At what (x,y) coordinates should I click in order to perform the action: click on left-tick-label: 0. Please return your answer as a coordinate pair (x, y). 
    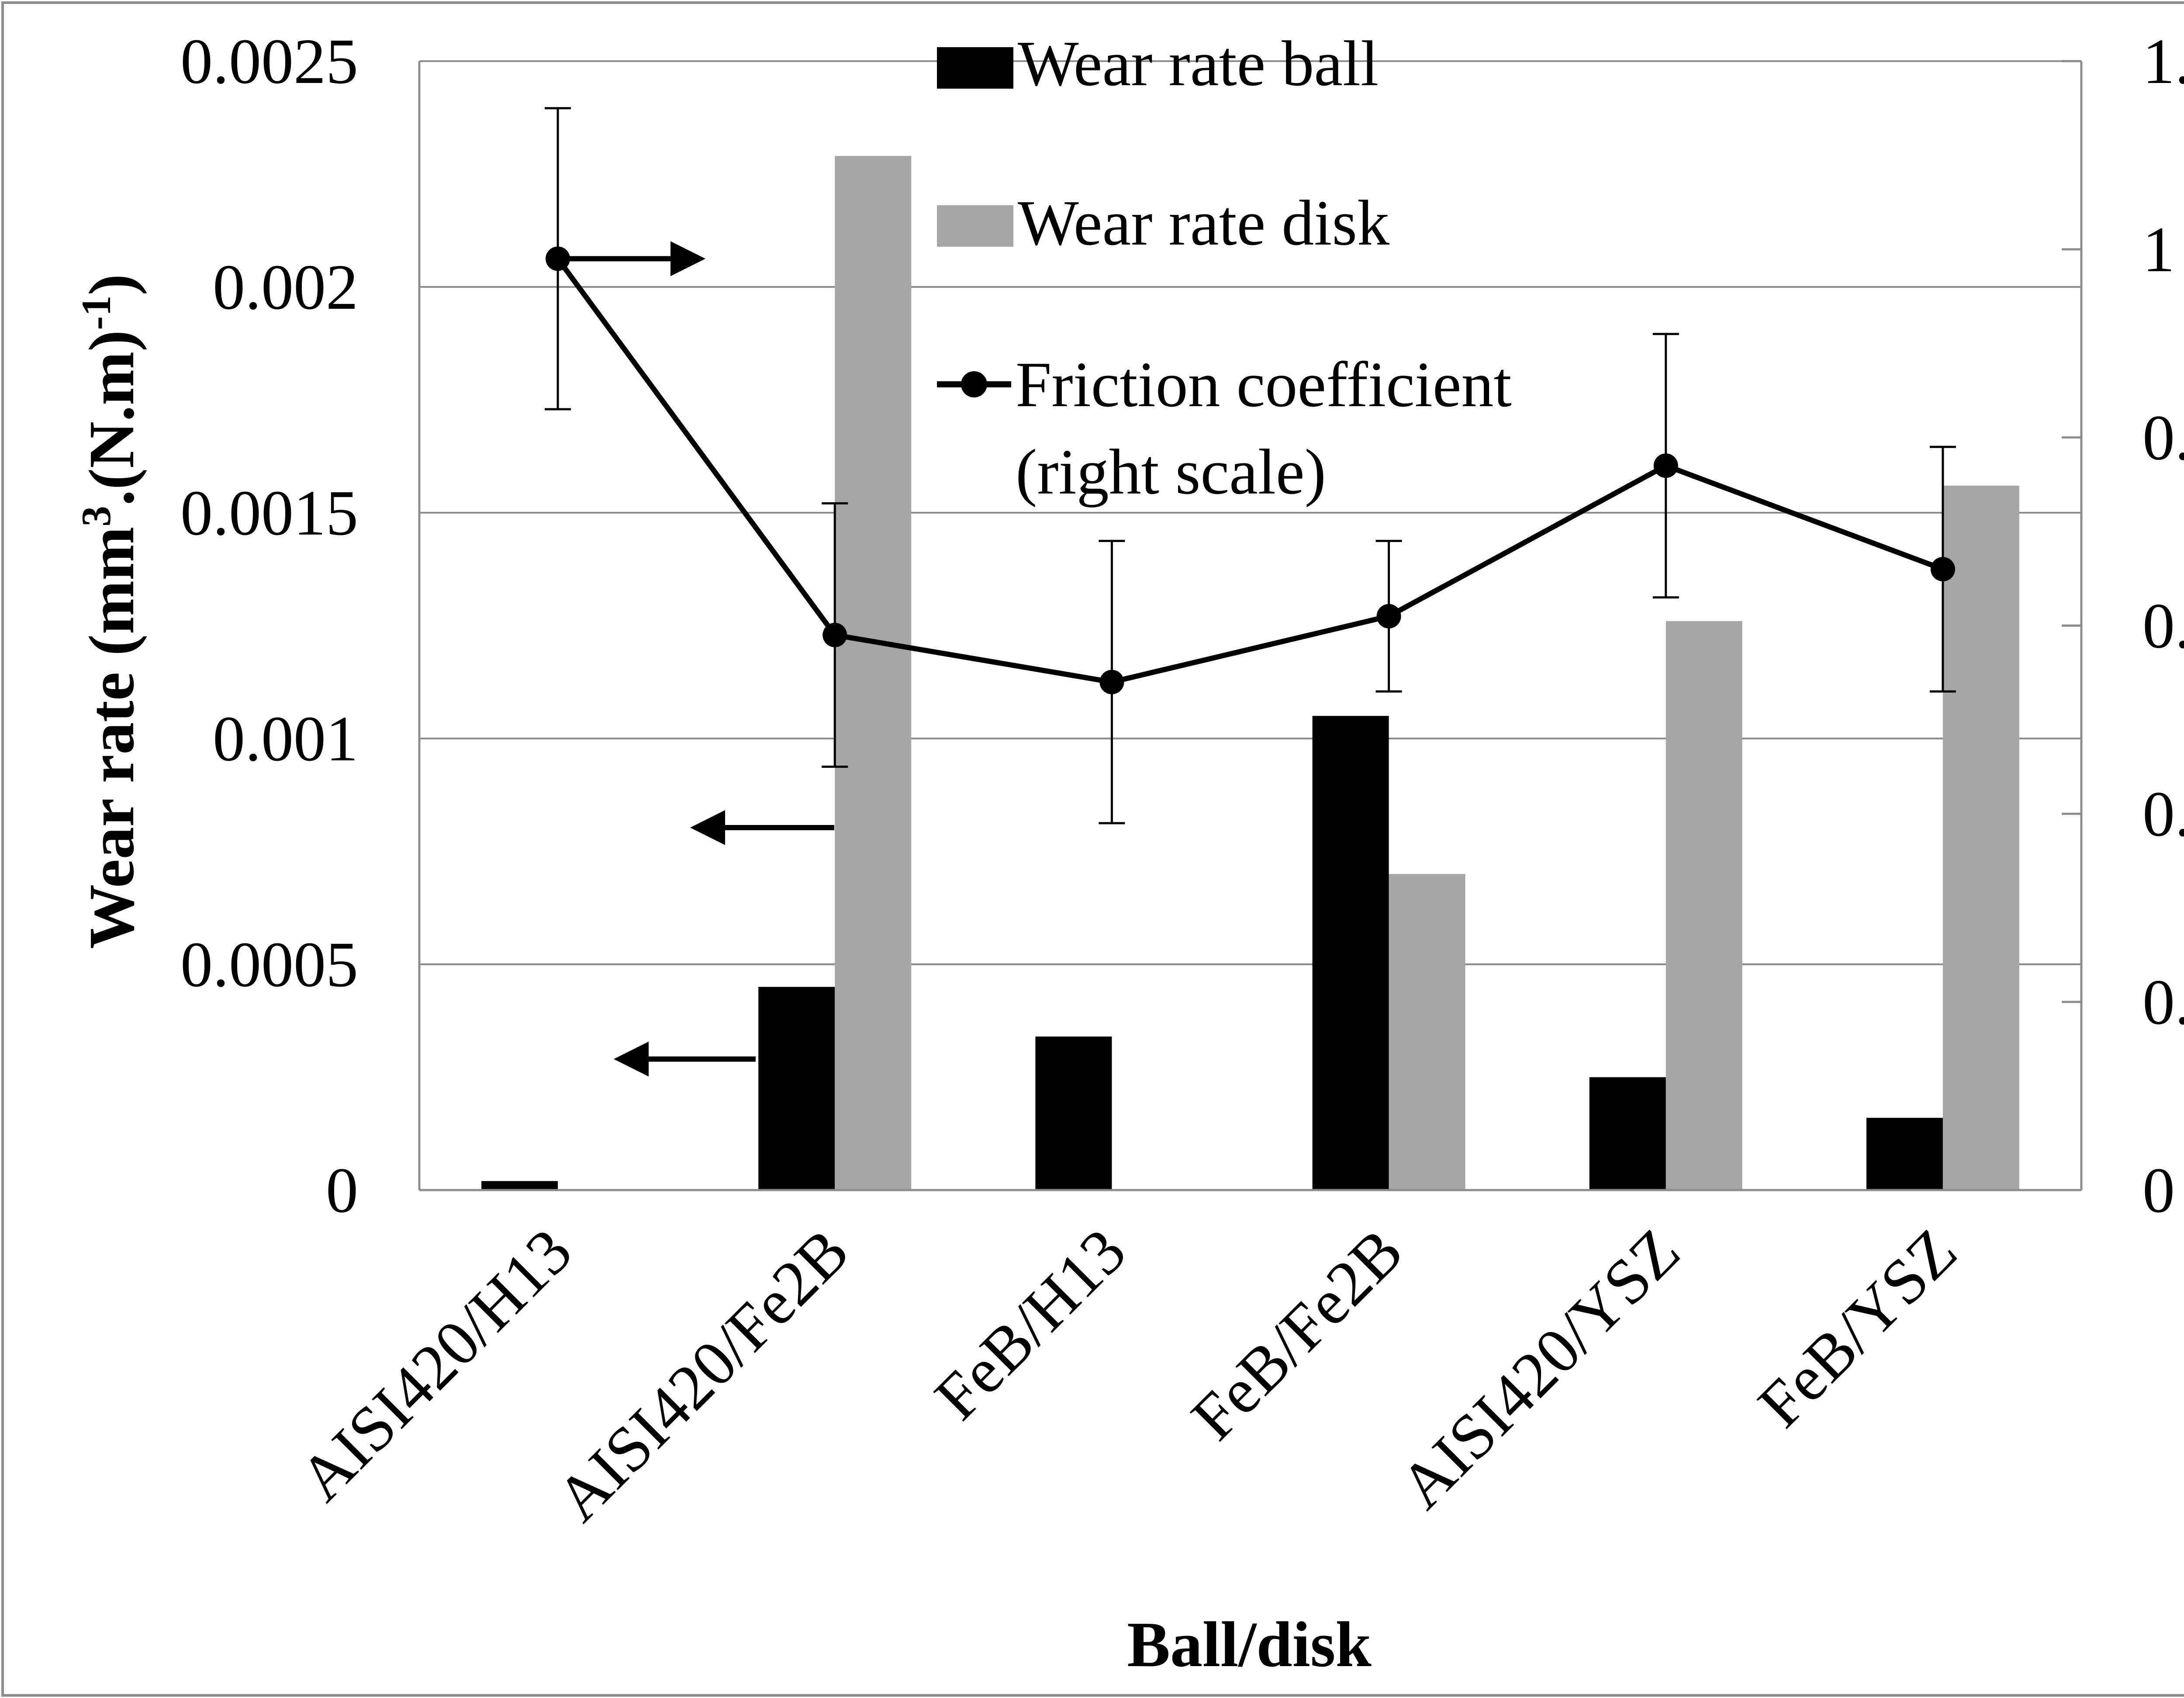
    Looking at the image, I should click on (342, 1190).